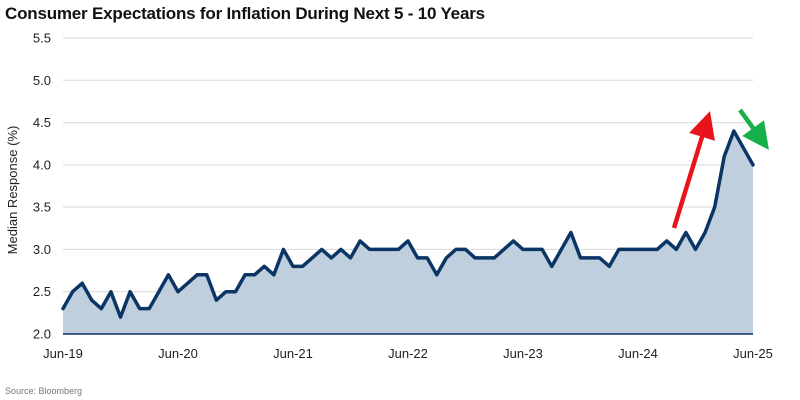  Describe the element at coordinates (63, 353) in the screenshot. I see `x-tick-label: Jun-19` at that location.